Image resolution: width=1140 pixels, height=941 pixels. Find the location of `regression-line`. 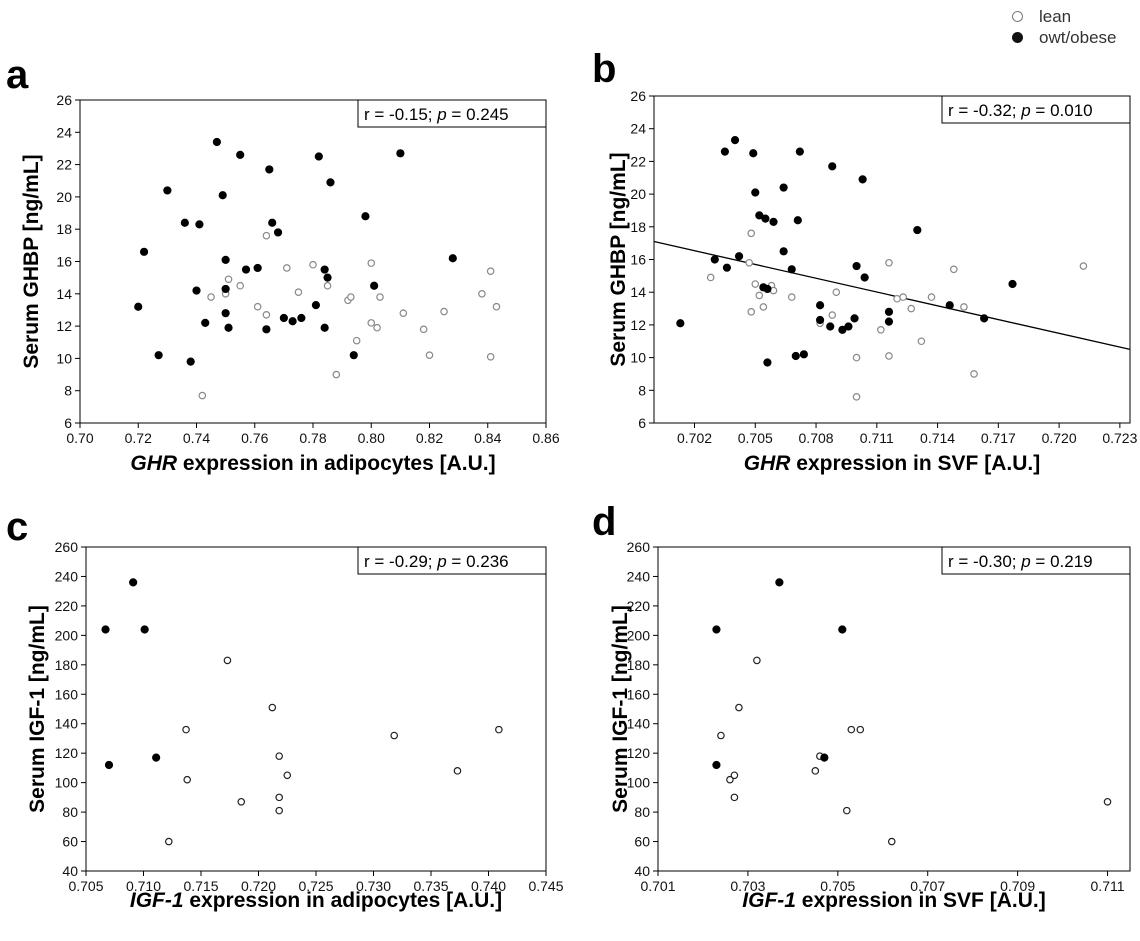

regression-line is located at coordinates (892, 295).